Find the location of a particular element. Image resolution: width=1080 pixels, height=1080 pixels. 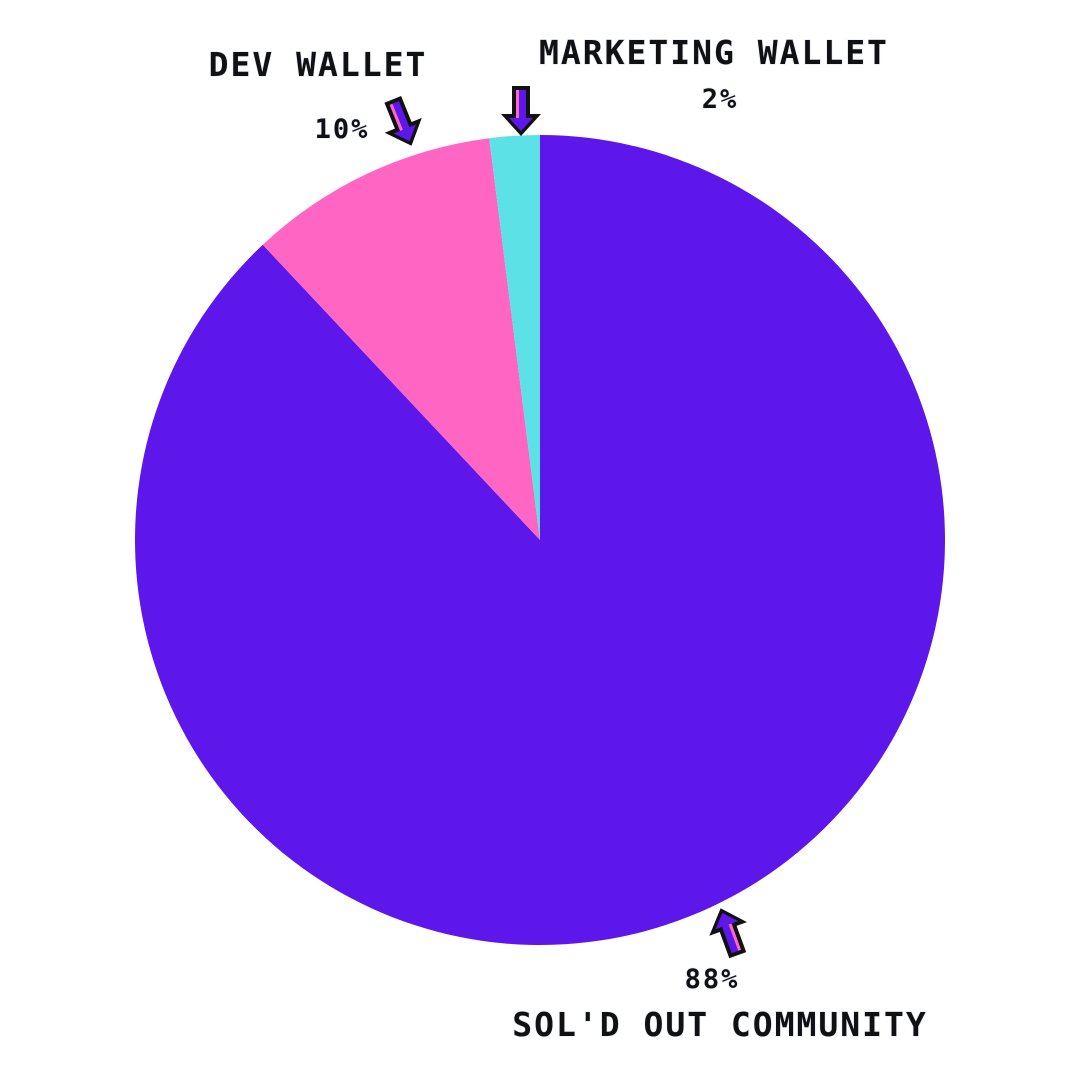

slice-value-label-dev-wallet: 10% is located at coordinates (342, 129).